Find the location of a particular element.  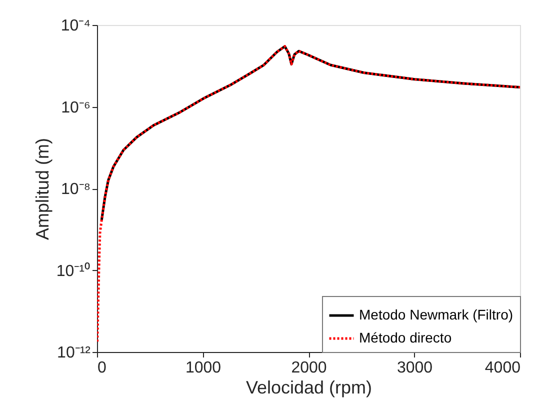

x-tick-label: 0 is located at coordinates (102, 368).